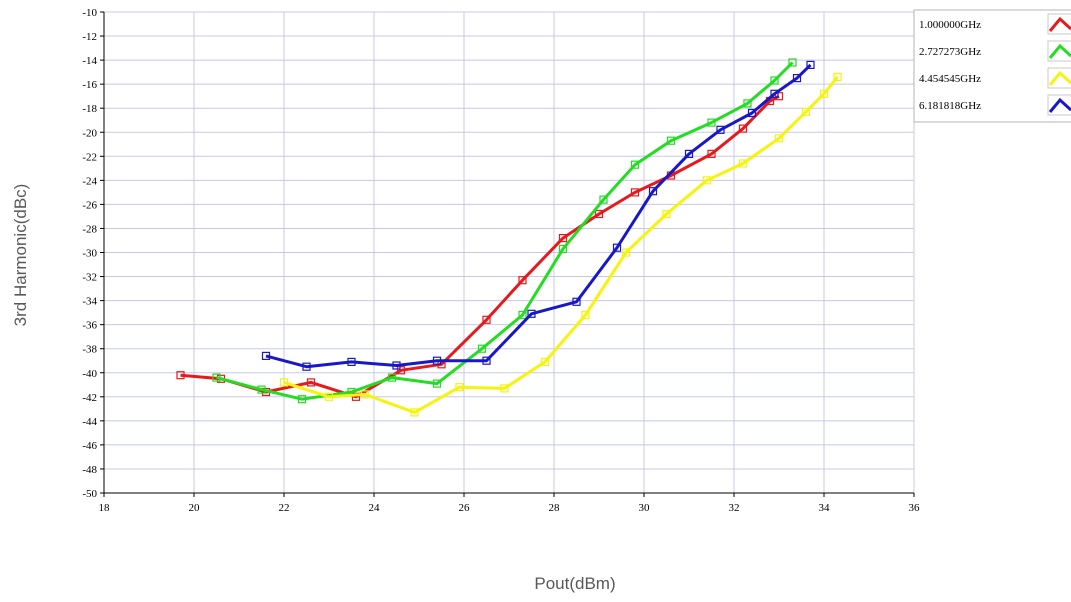 This screenshot has width=1071, height=602. Describe the element at coordinates (375, 508) in the screenshot. I see `x-tick-label: 24` at that location.